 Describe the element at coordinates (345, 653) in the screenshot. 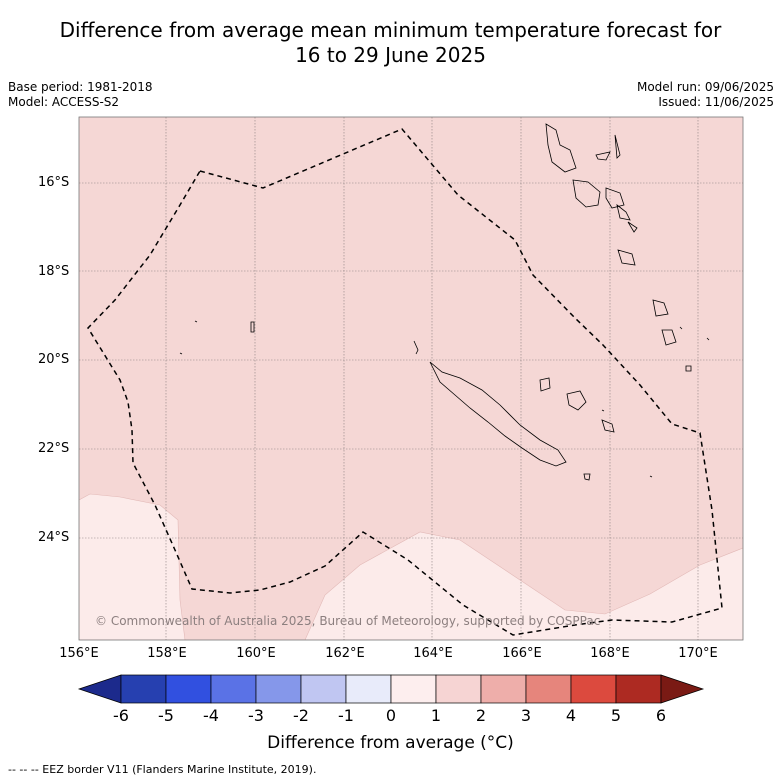

I see `lon-label-162e: 162°E` at that location.